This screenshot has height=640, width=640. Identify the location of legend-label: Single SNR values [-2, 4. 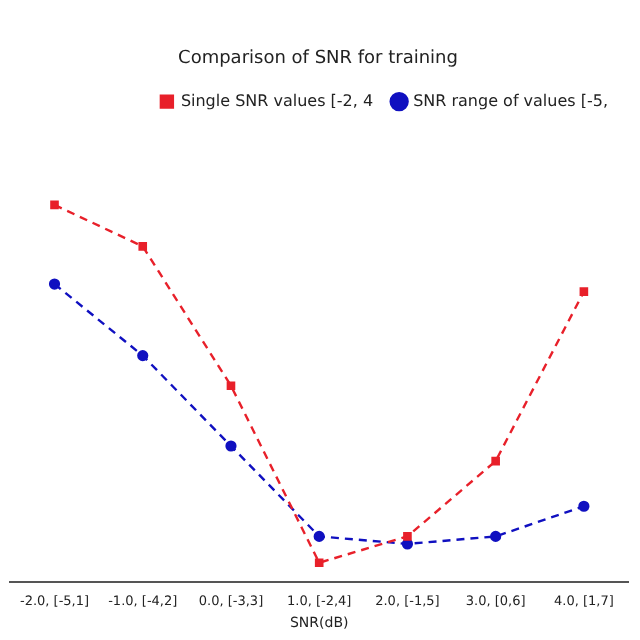
(277, 100).